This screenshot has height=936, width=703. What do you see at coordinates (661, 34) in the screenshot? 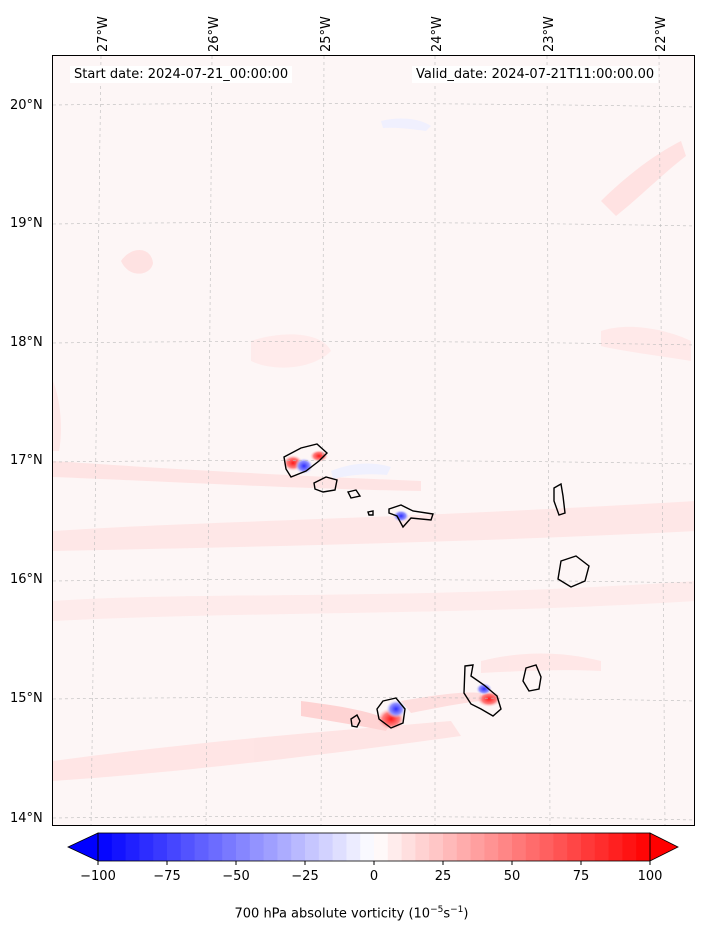
I see `lon-label-22w: 22°W` at bounding box center [661, 34].